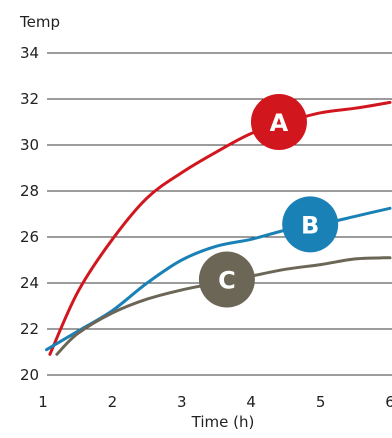  I want to click on badge-label-c: C, so click(227, 281).